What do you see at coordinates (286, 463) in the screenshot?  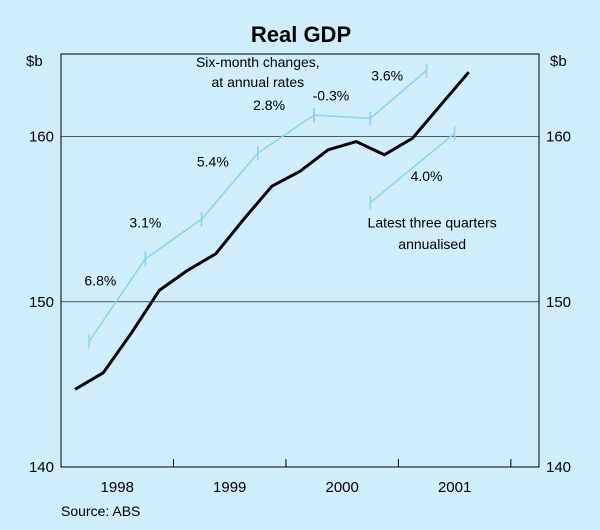 I see `x-axis-ticks` at bounding box center [286, 463].